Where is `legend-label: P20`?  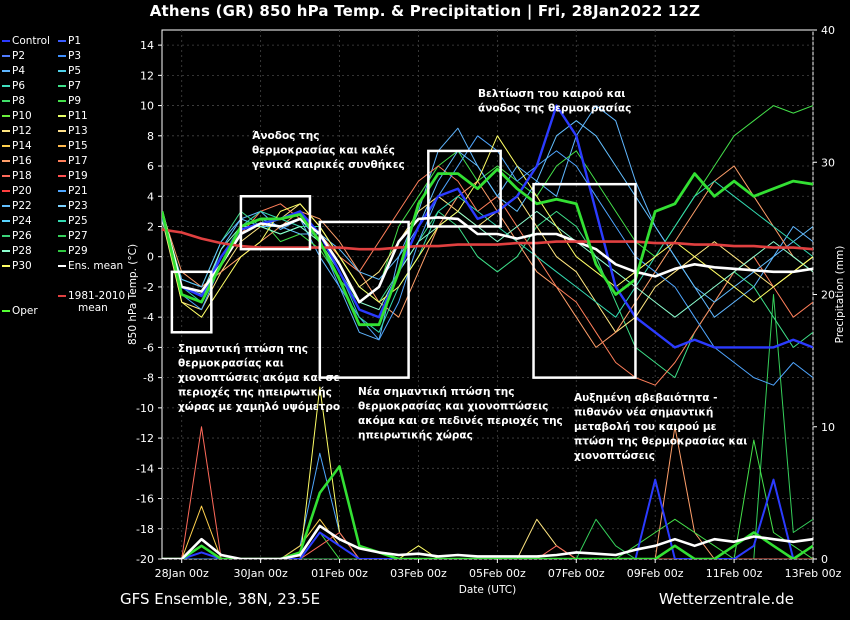 legend-label: P20 is located at coordinates (22, 191).